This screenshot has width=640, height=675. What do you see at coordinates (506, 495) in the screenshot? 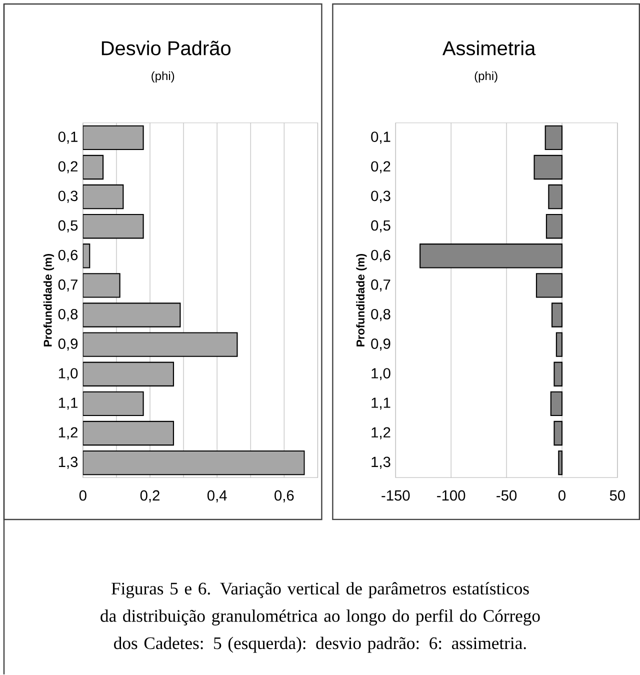
I see `x-tick-label: -50` at bounding box center [506, 495].